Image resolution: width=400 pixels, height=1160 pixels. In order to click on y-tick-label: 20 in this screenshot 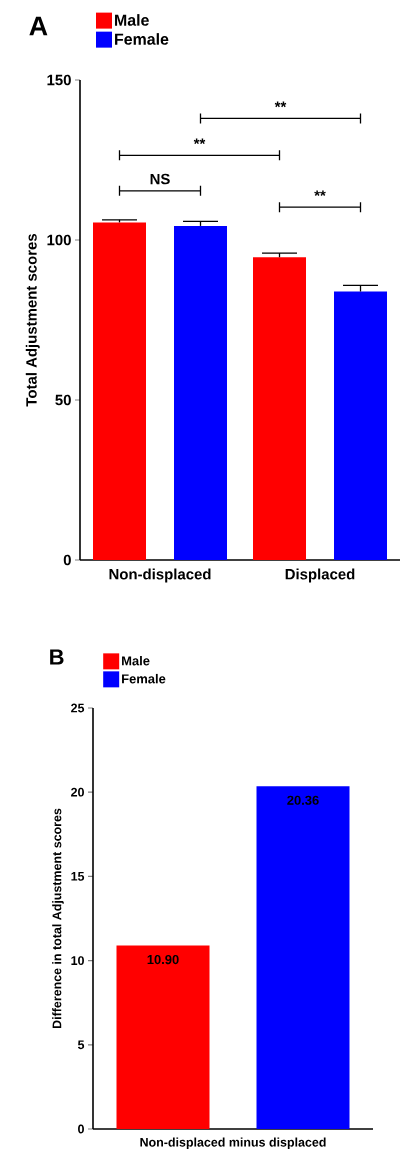, I will do `click(77, 792)`.